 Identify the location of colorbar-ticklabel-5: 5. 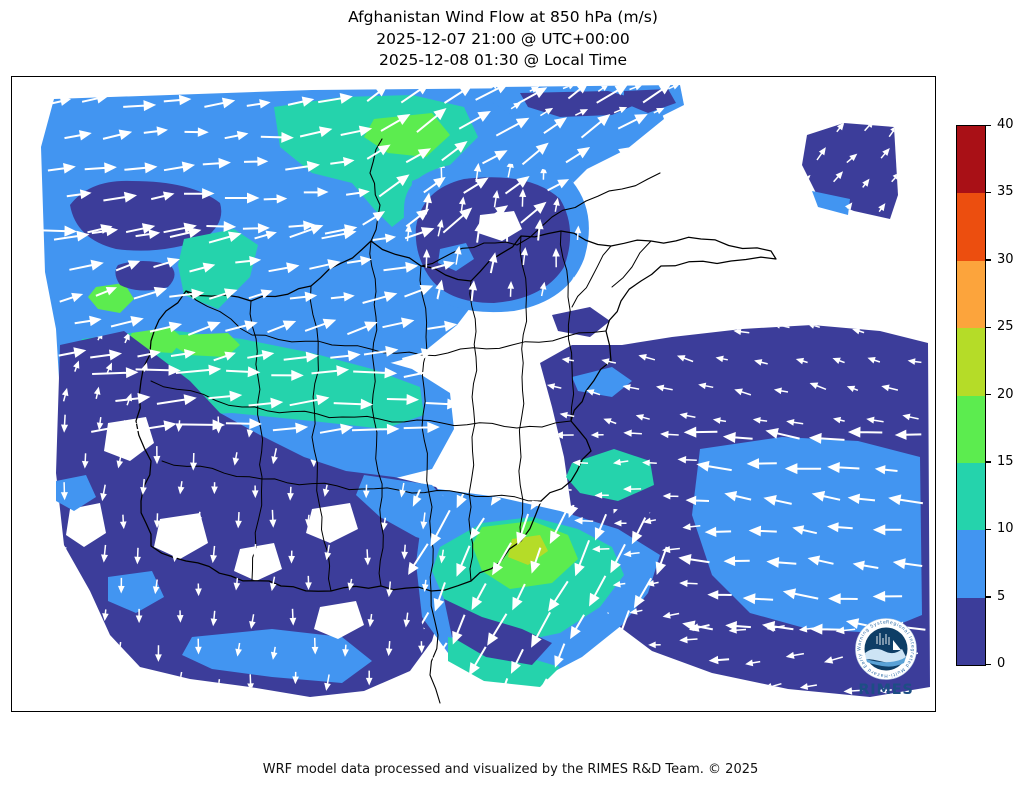
(1001, 596).